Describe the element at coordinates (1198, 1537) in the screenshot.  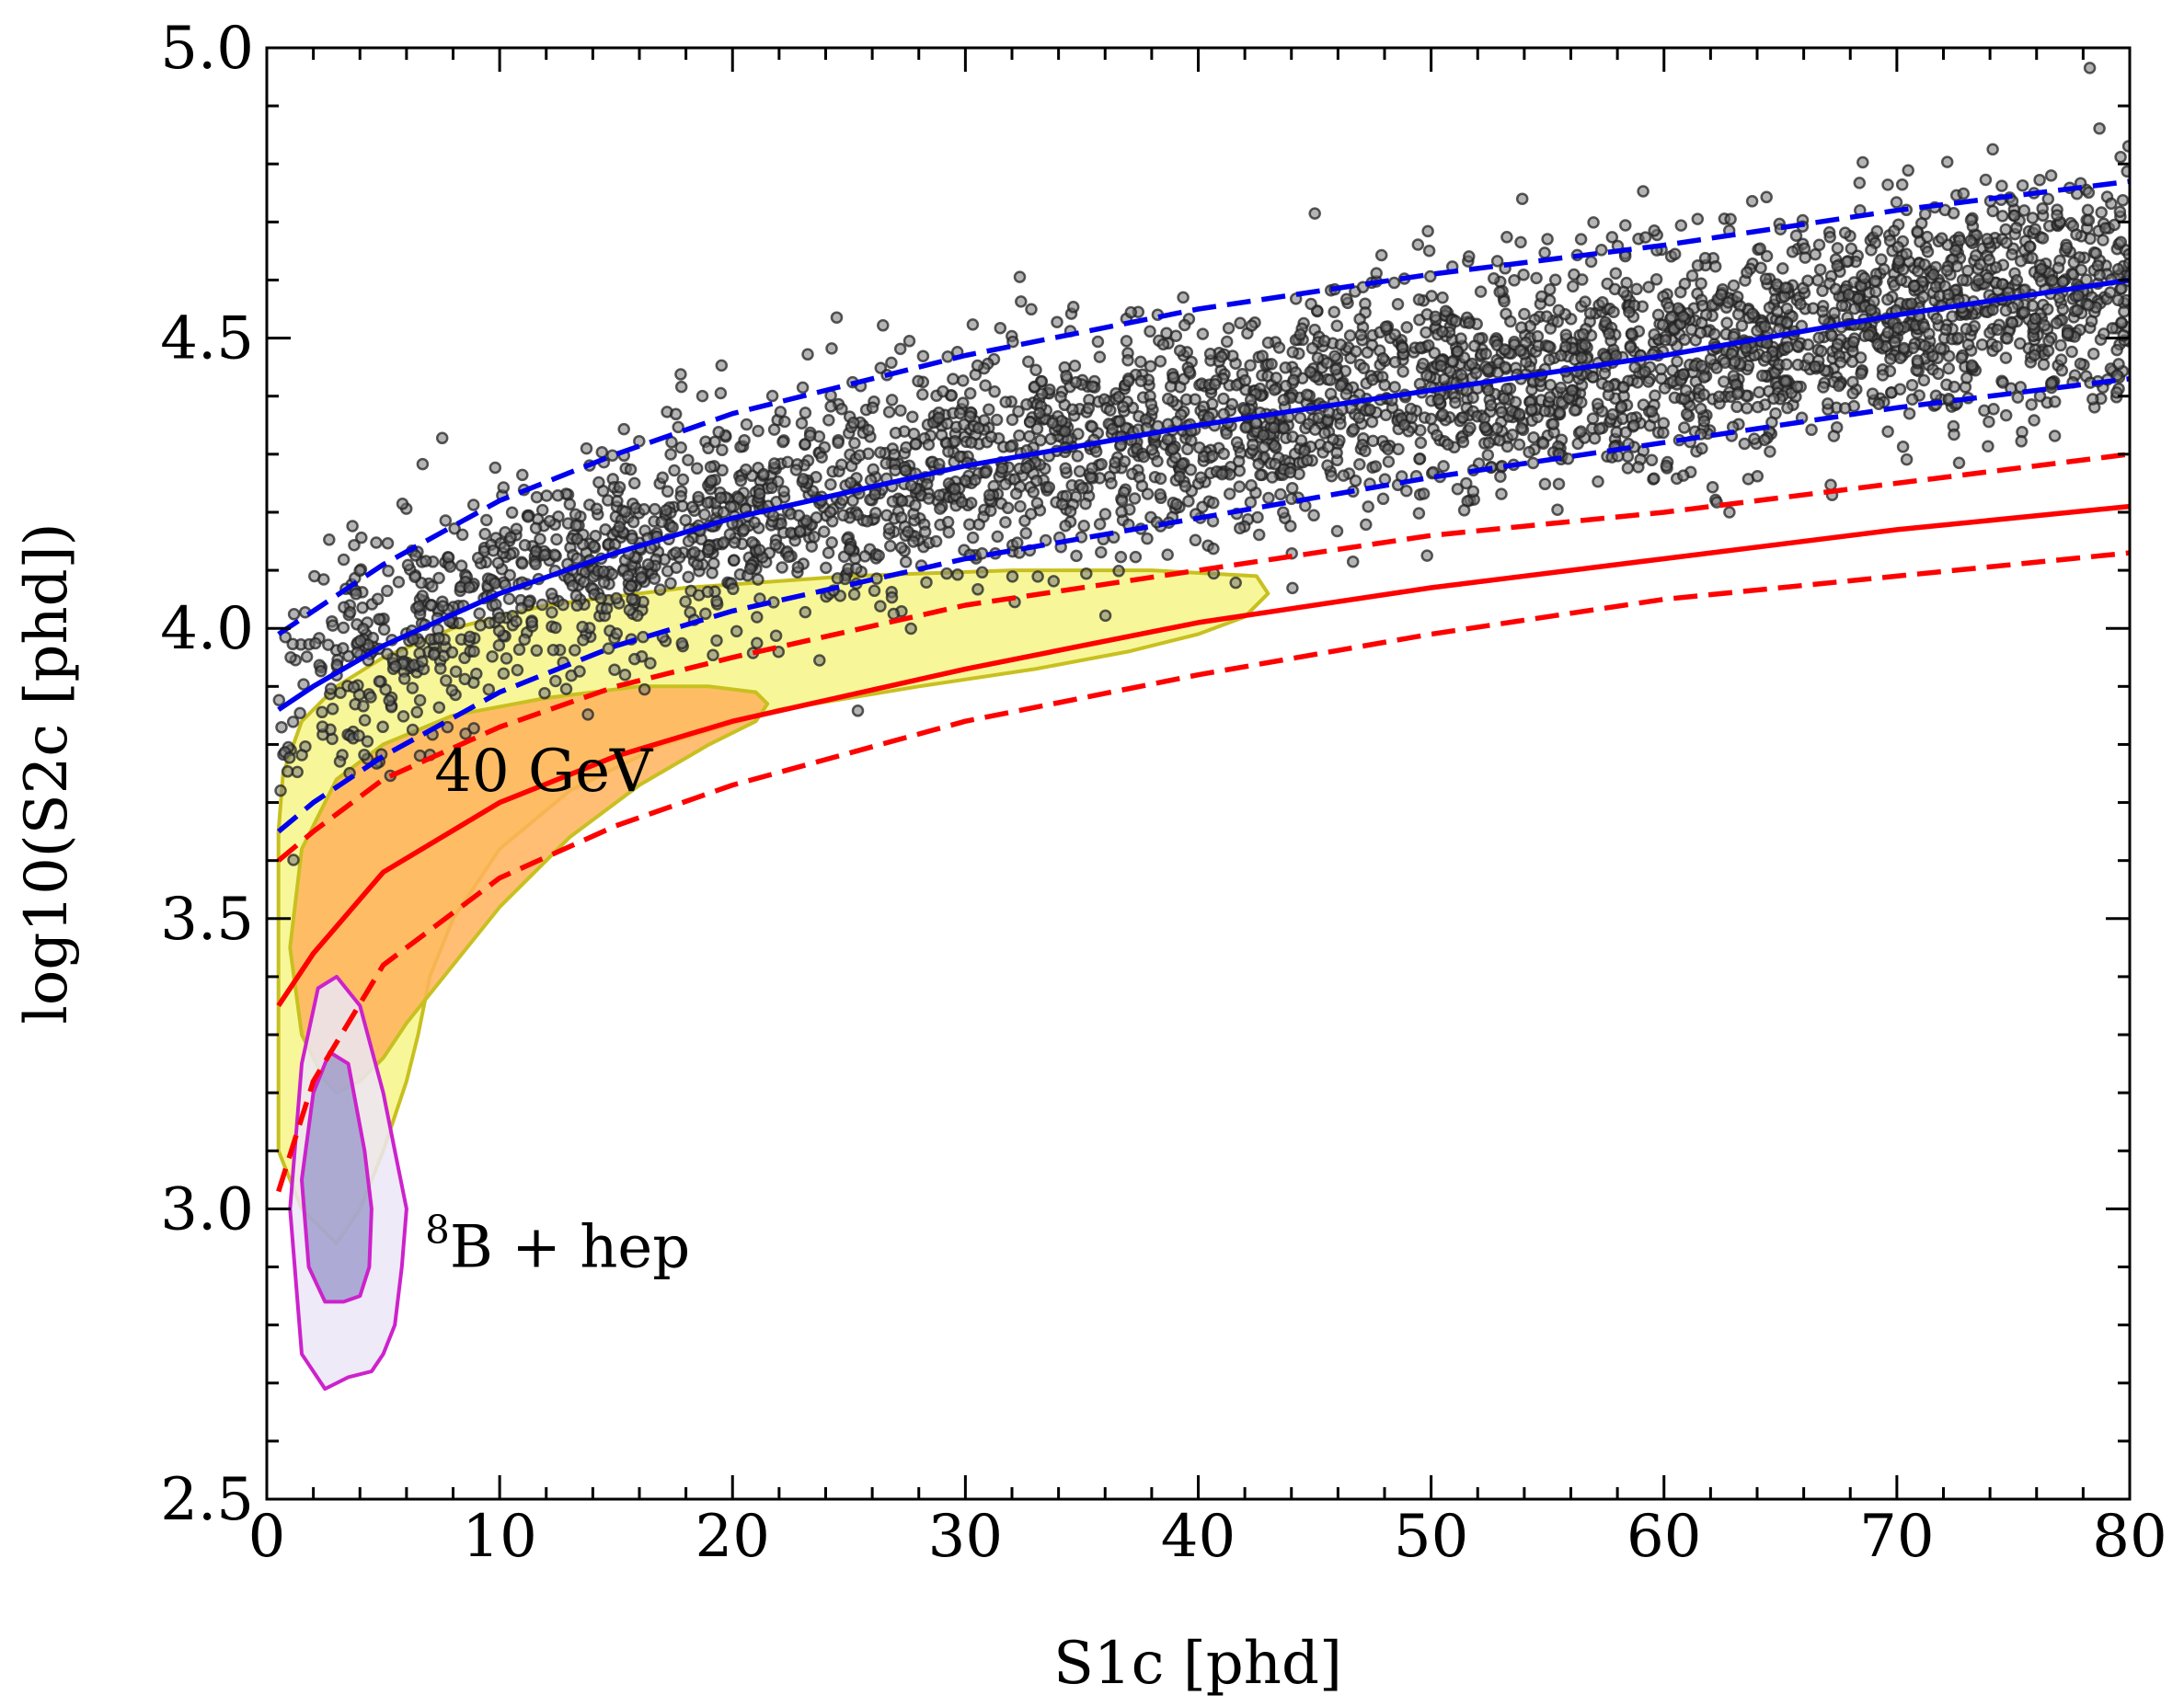
I see `x-tick-label: 40` at that location.